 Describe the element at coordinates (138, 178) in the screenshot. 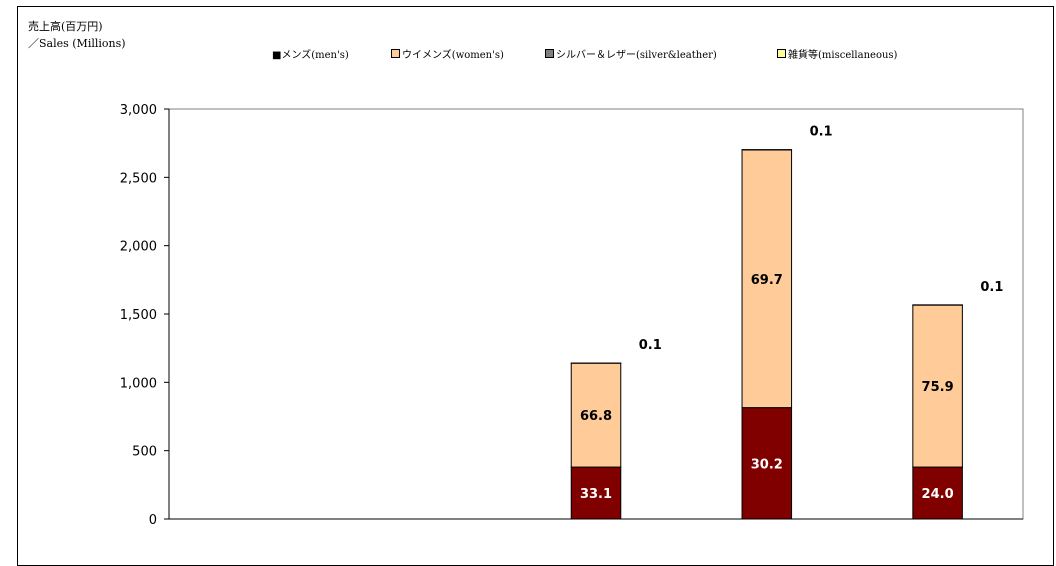

I see `y-tick-label: 2,500` at that location.